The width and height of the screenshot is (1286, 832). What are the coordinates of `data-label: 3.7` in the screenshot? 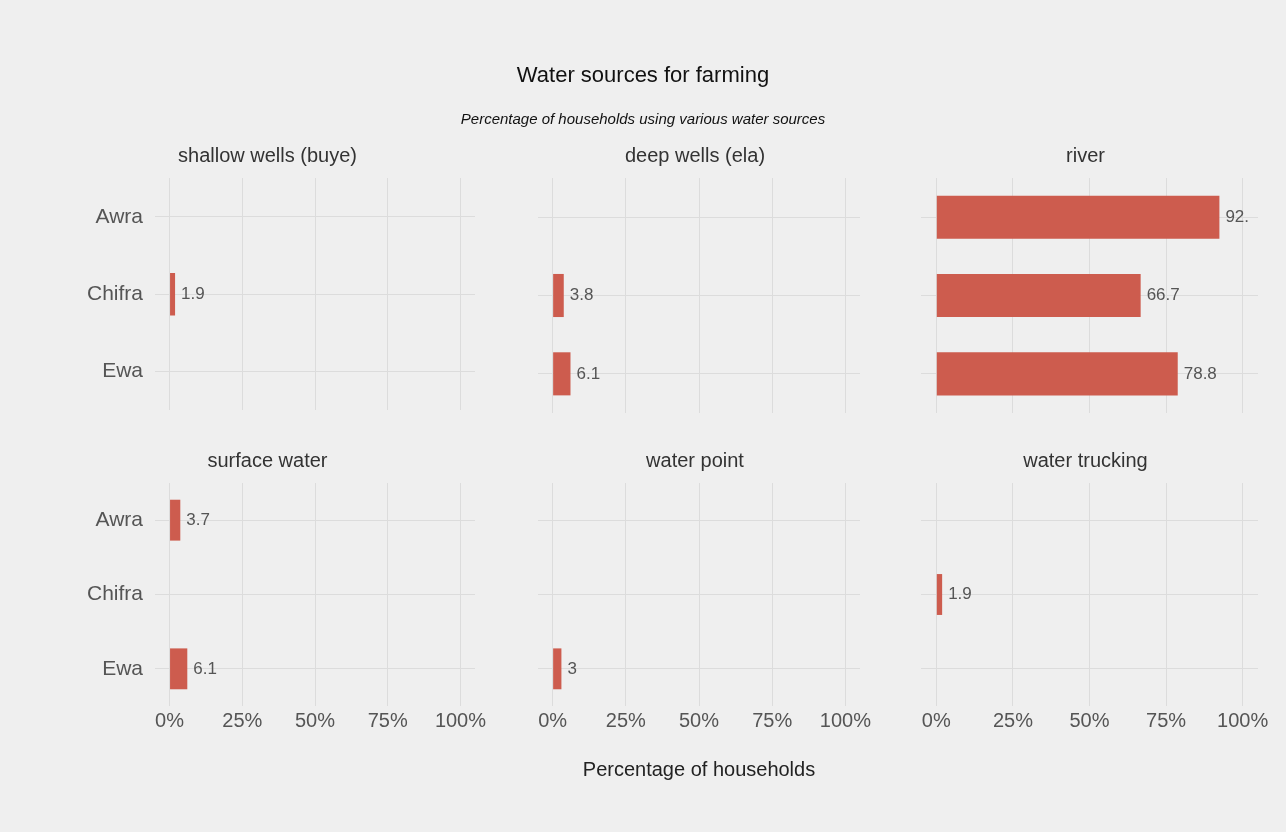 It's located at (198, 519).